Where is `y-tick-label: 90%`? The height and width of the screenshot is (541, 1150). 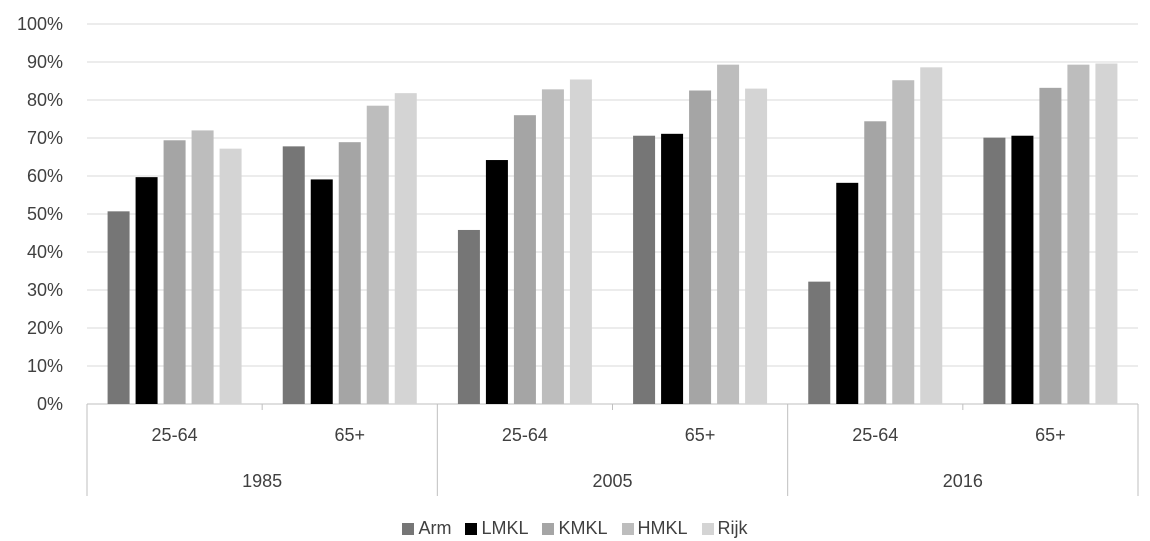 y-tick-label: 90% is located at coordinates (45, 62).